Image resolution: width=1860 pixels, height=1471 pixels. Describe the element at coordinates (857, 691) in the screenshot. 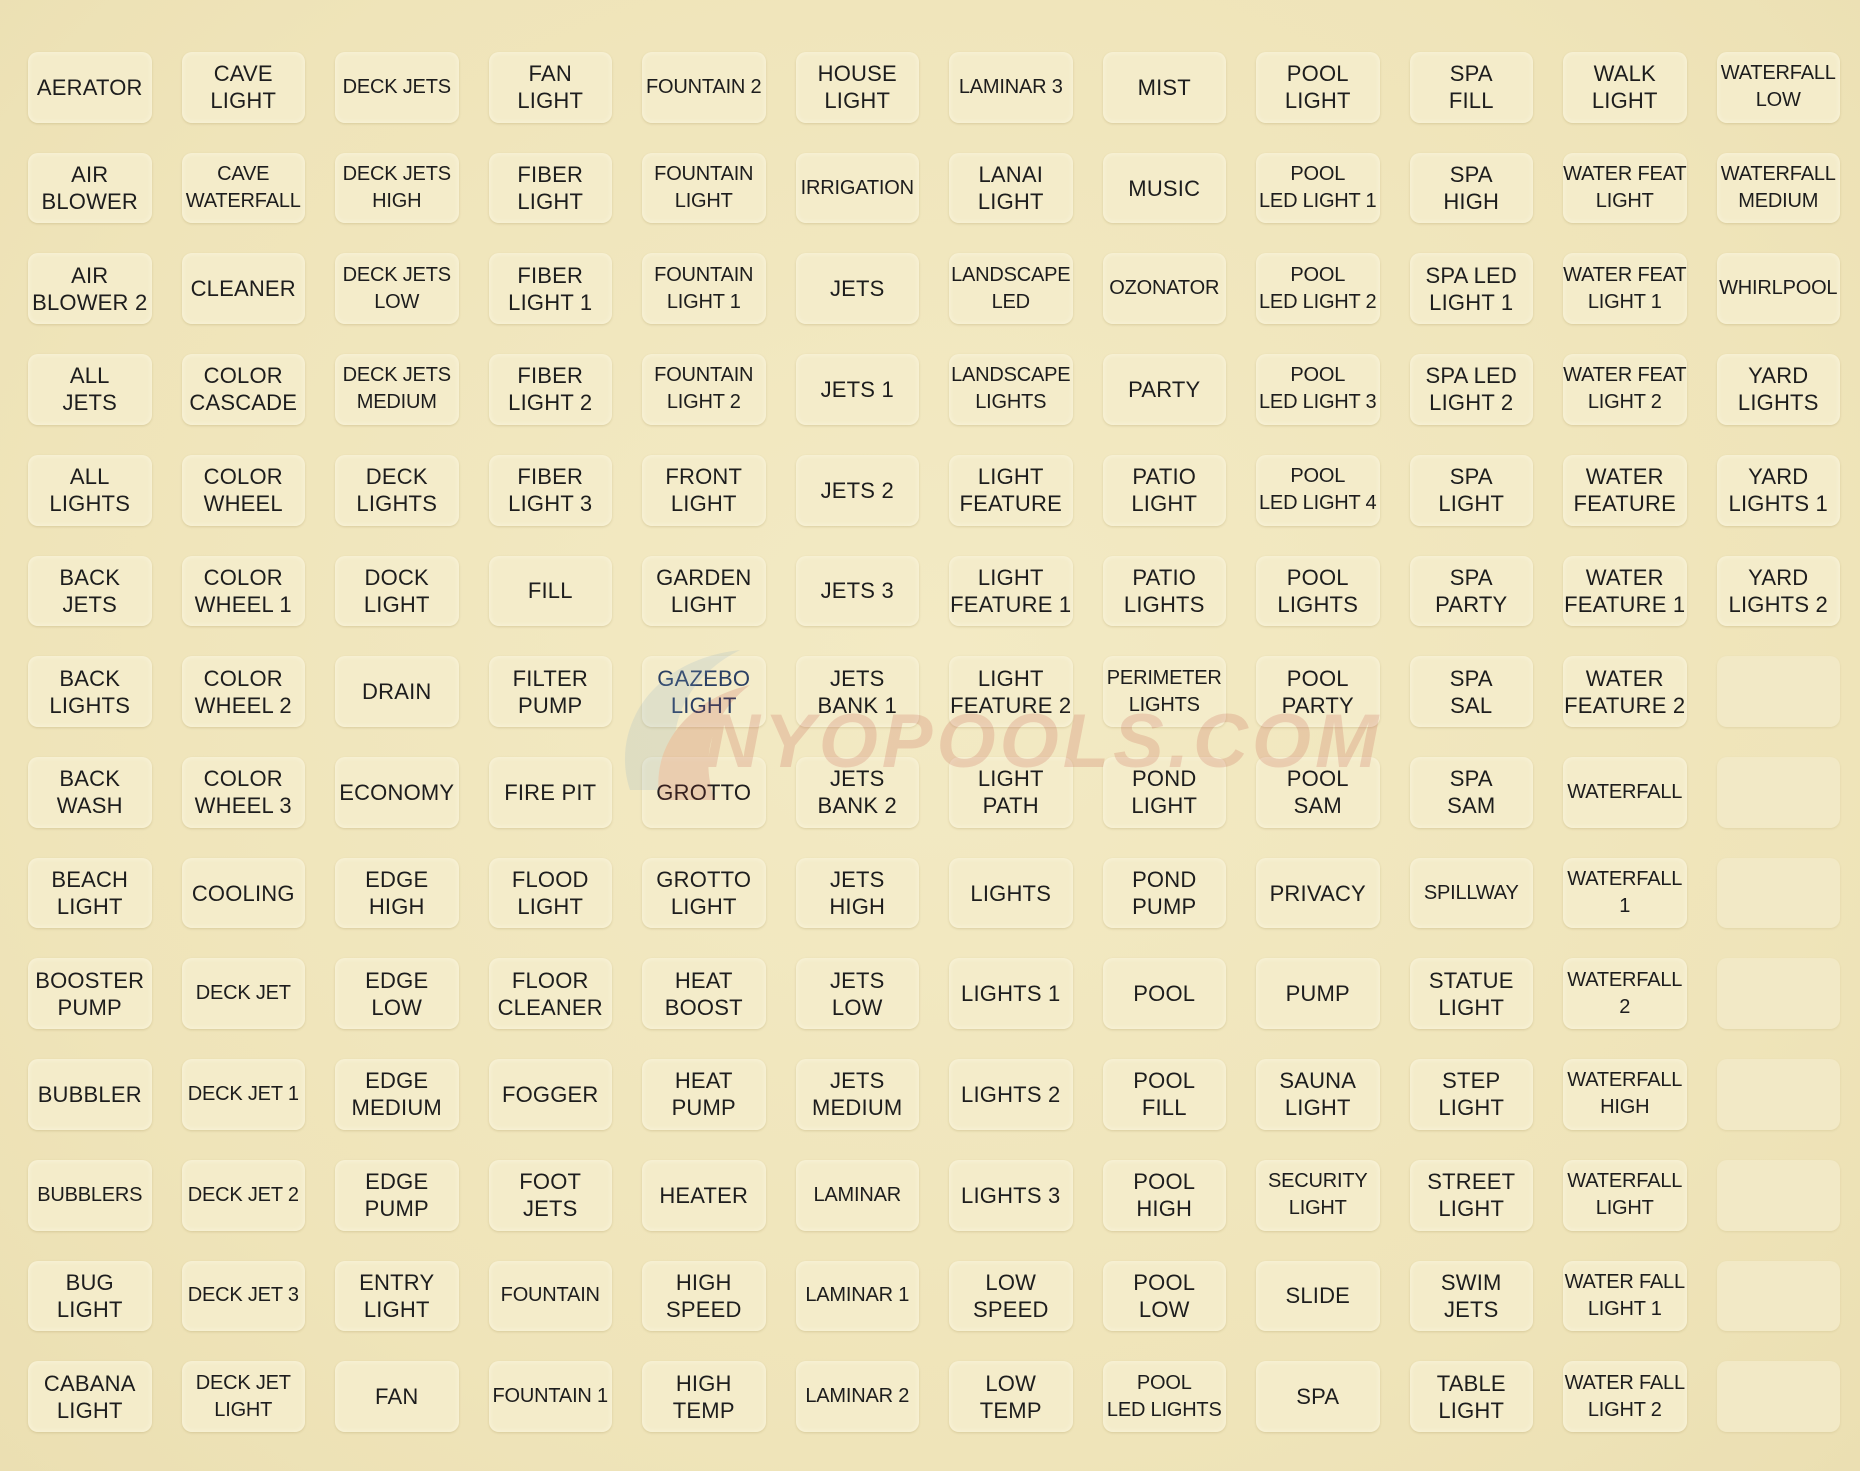

I see `control-label-text: JETS BANK 1` at that location.